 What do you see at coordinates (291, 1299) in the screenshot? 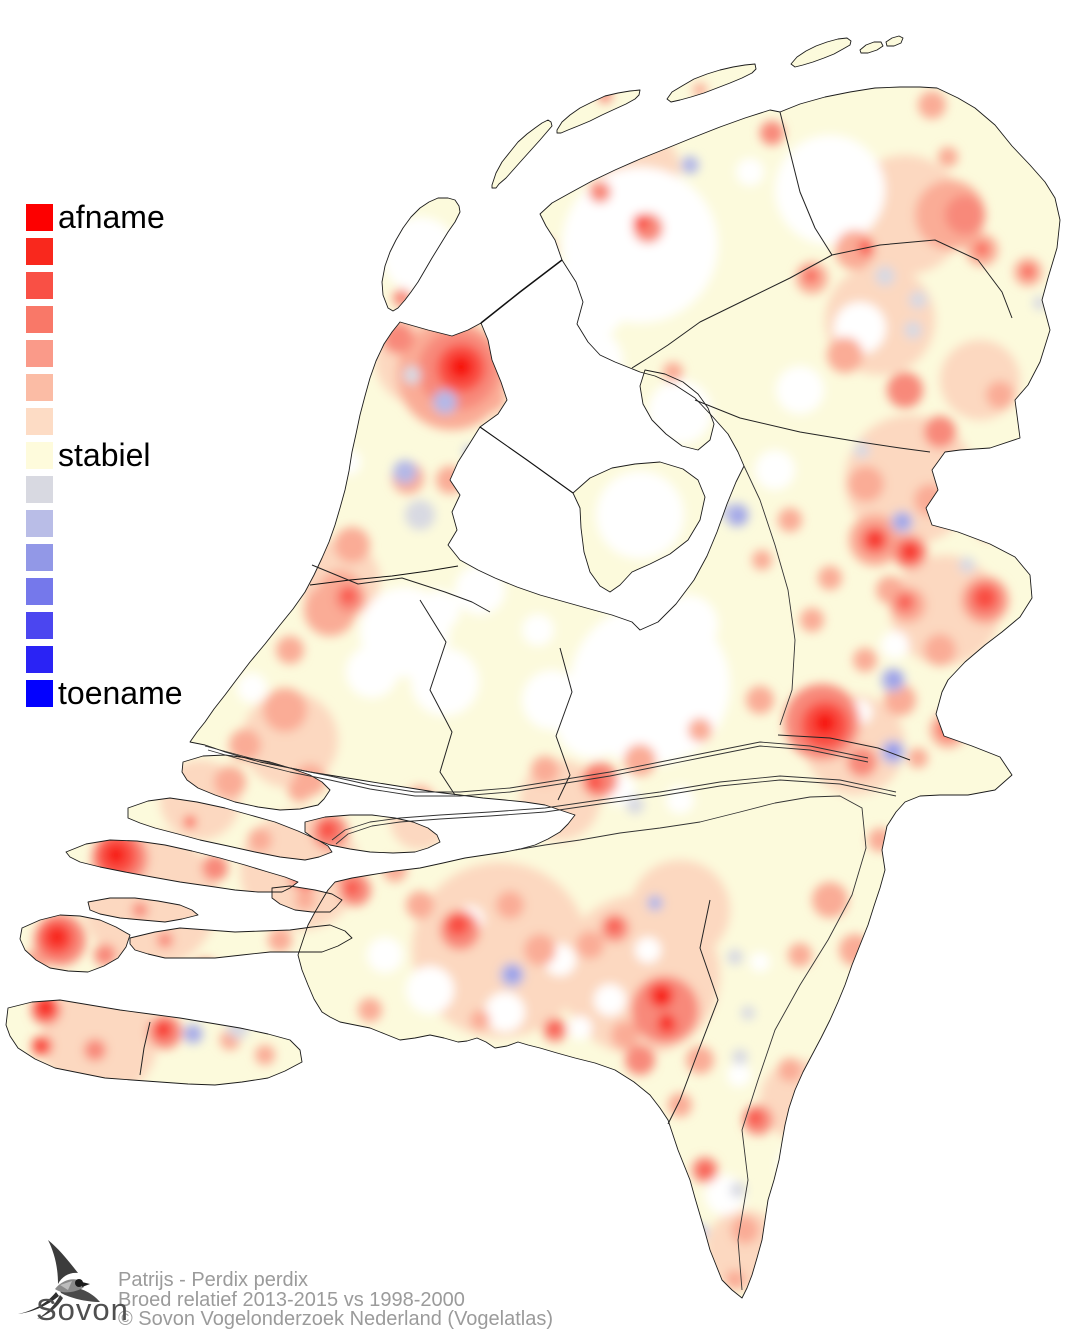
I see `caption-period: Broed relatief 2013-2015 vs 1998-2000` at bounding box center [291, 1299].